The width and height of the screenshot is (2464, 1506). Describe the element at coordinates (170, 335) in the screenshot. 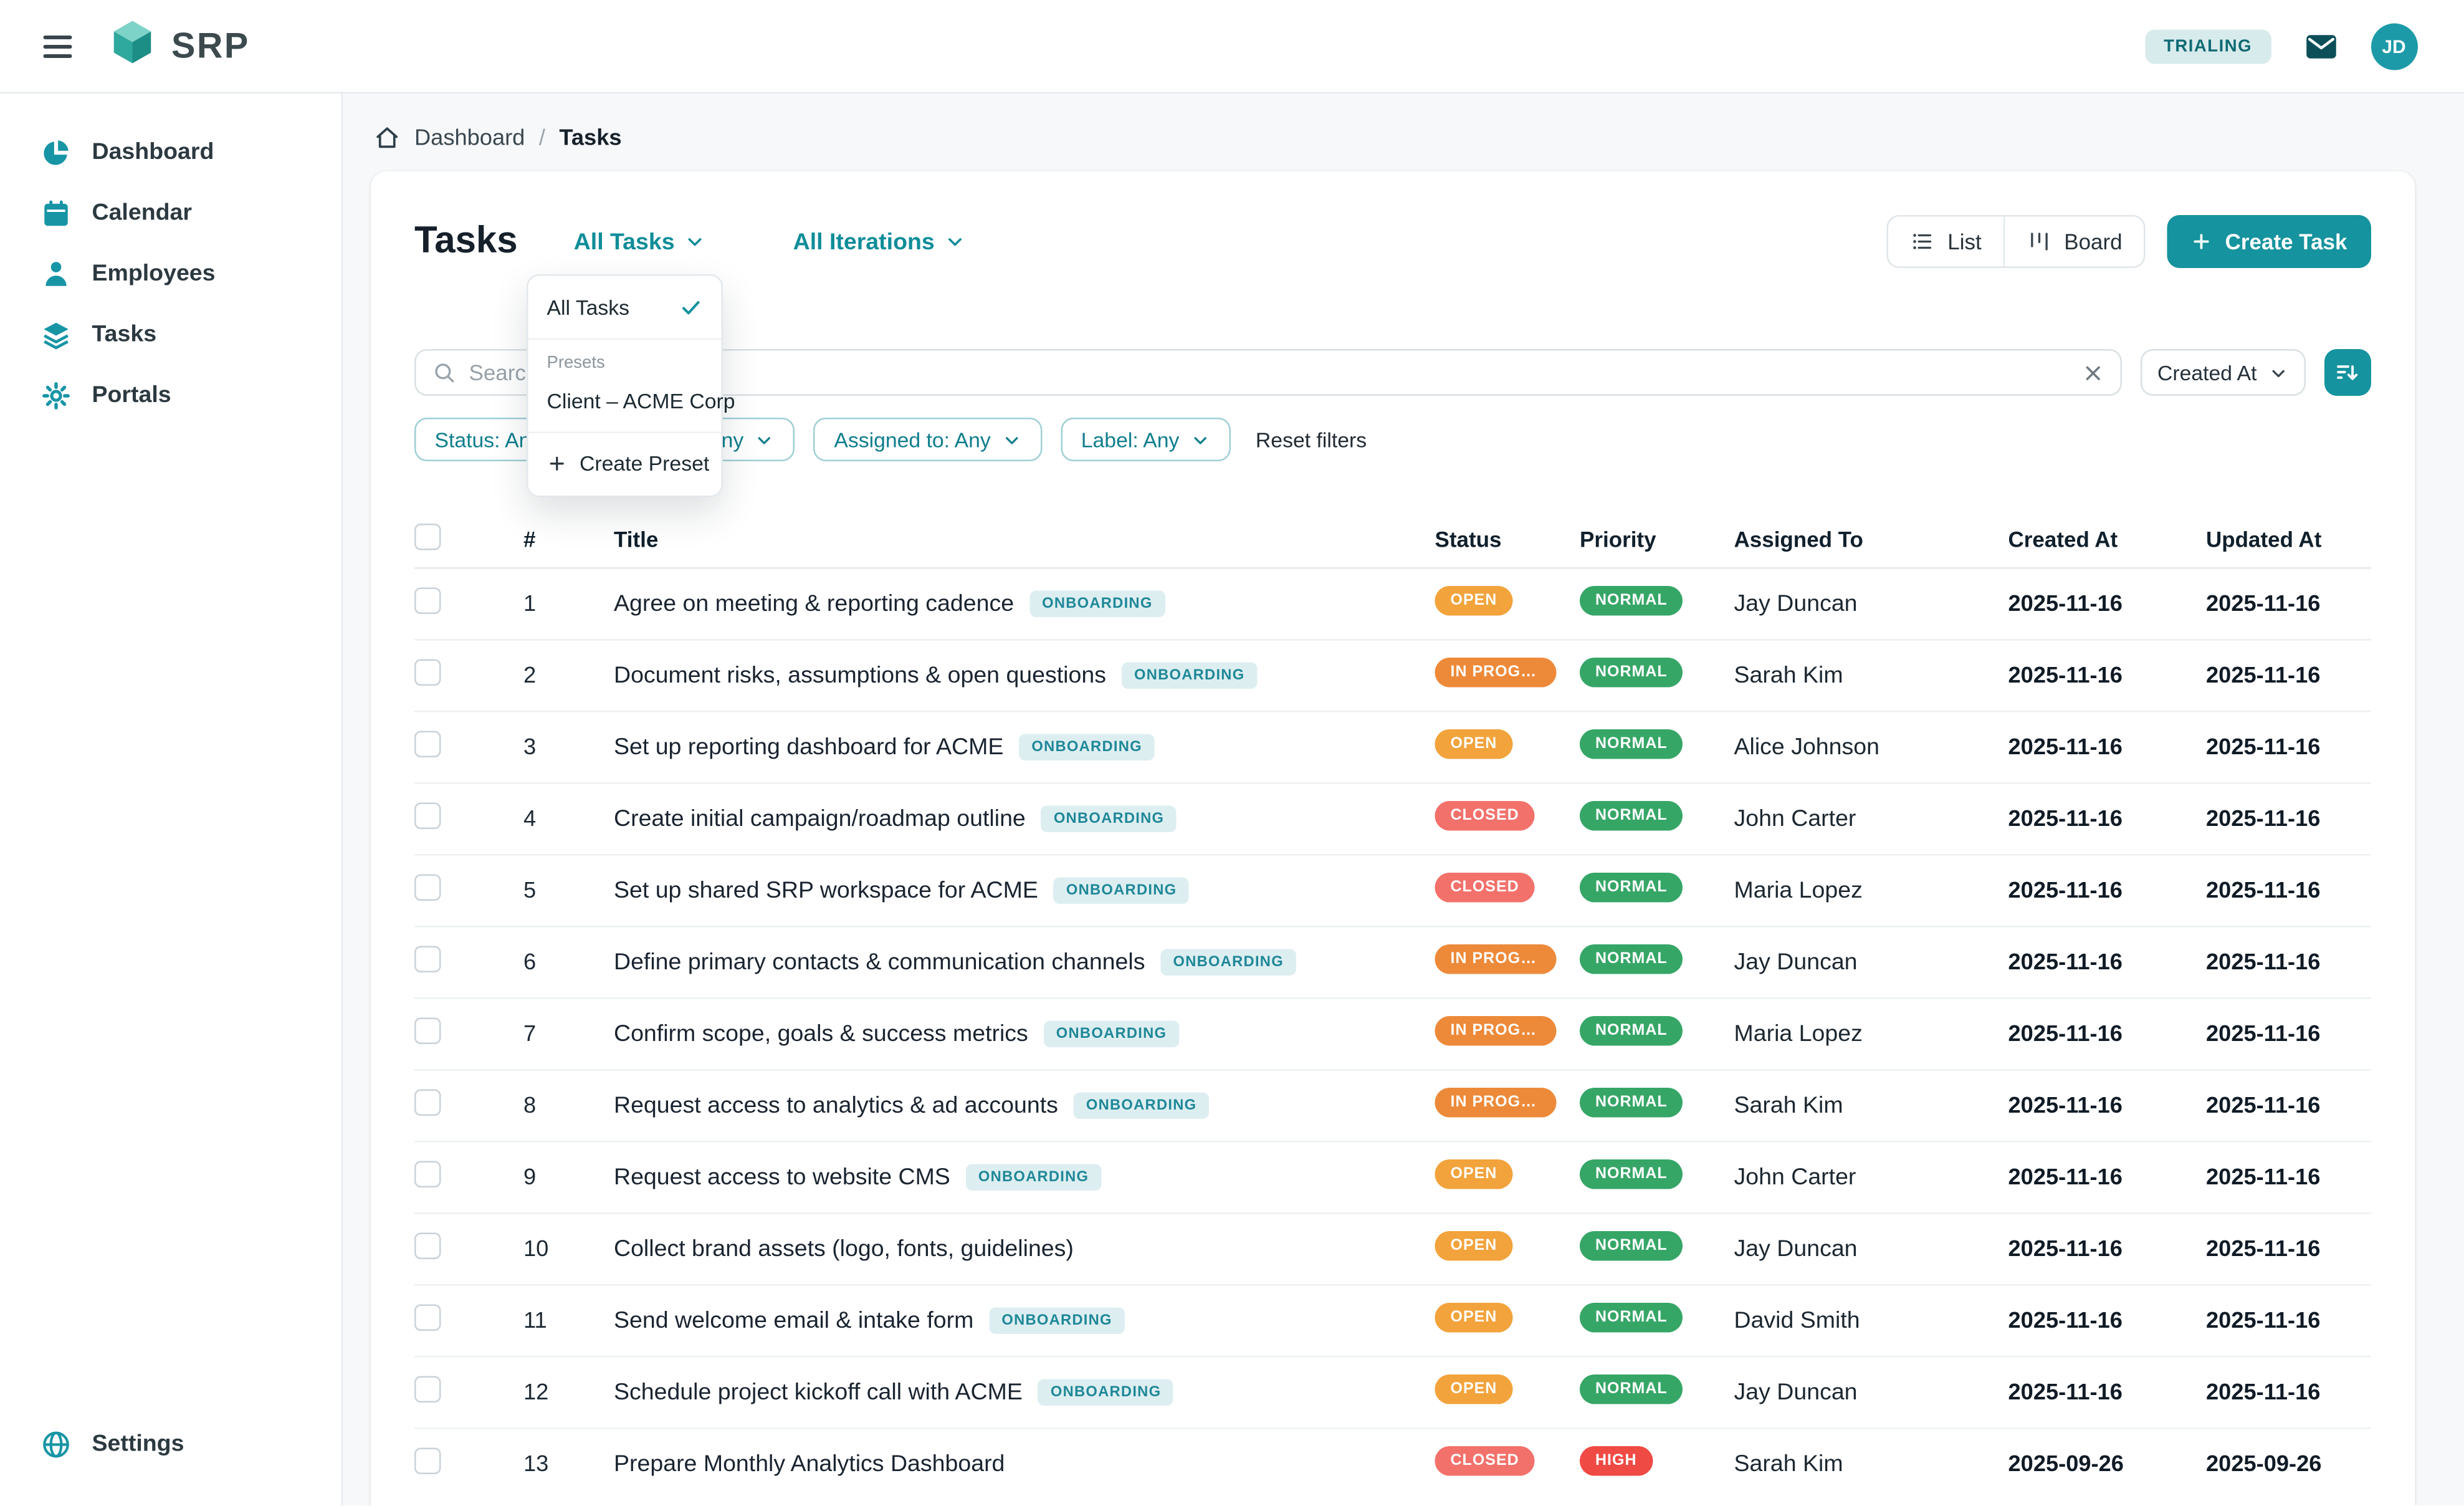

I see `sidebar-item-tasks: Tasks` at that location.